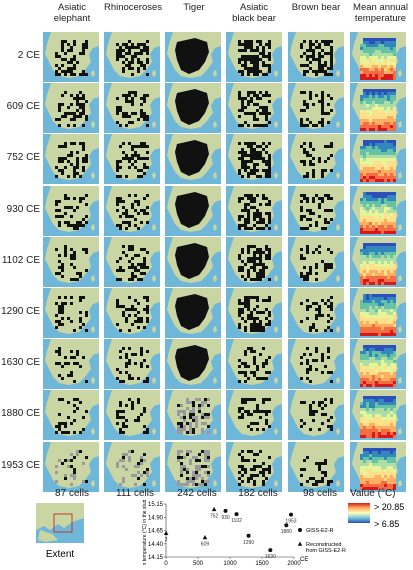 This screenshot has height=570, width=413. I want to click on map-tile, so click(132, 364).